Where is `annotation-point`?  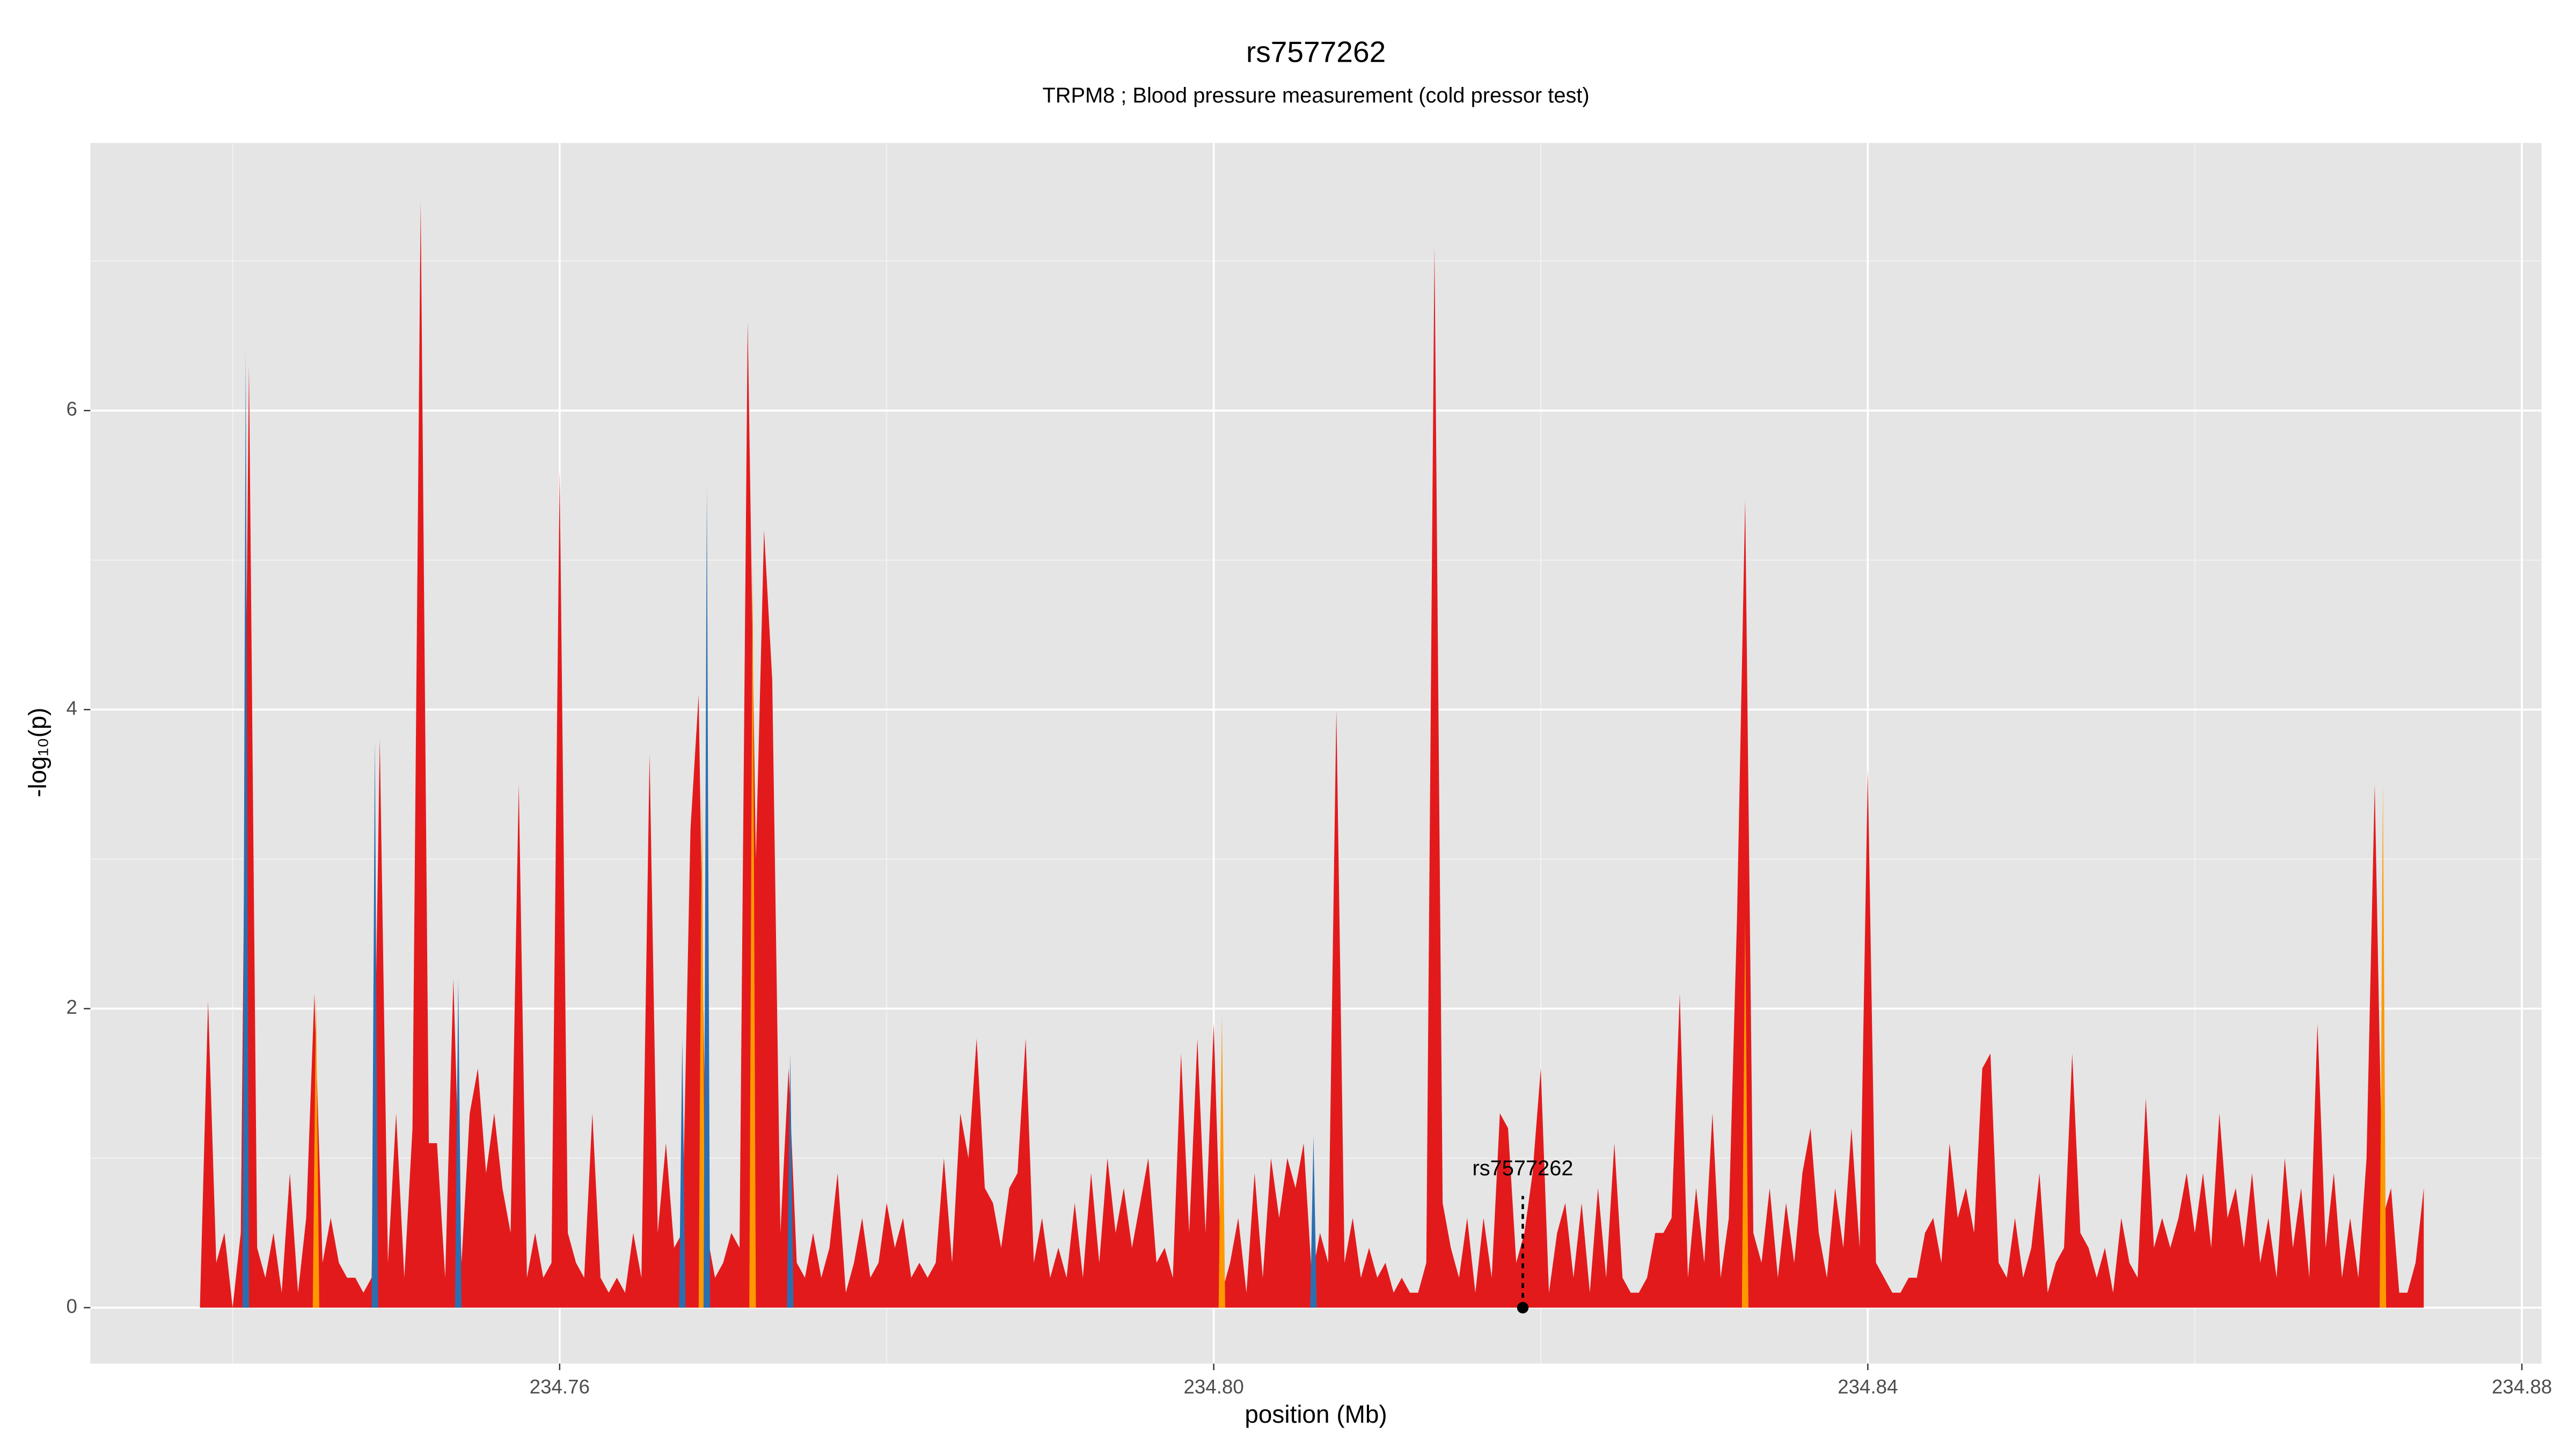 annotation-point is located at coordinates (1523, 1307).